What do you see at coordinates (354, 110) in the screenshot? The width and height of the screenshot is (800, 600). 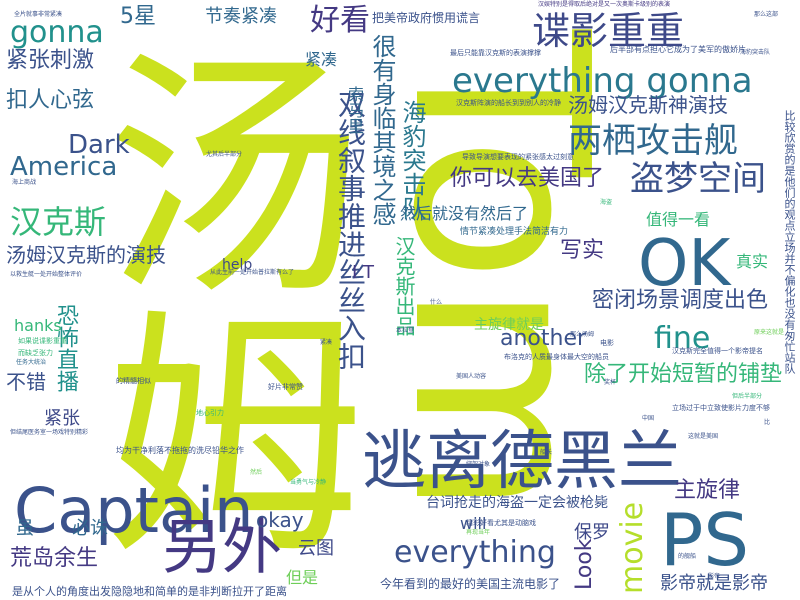 I see `word-somalia: 索马里` at bounding box center [354, 110].